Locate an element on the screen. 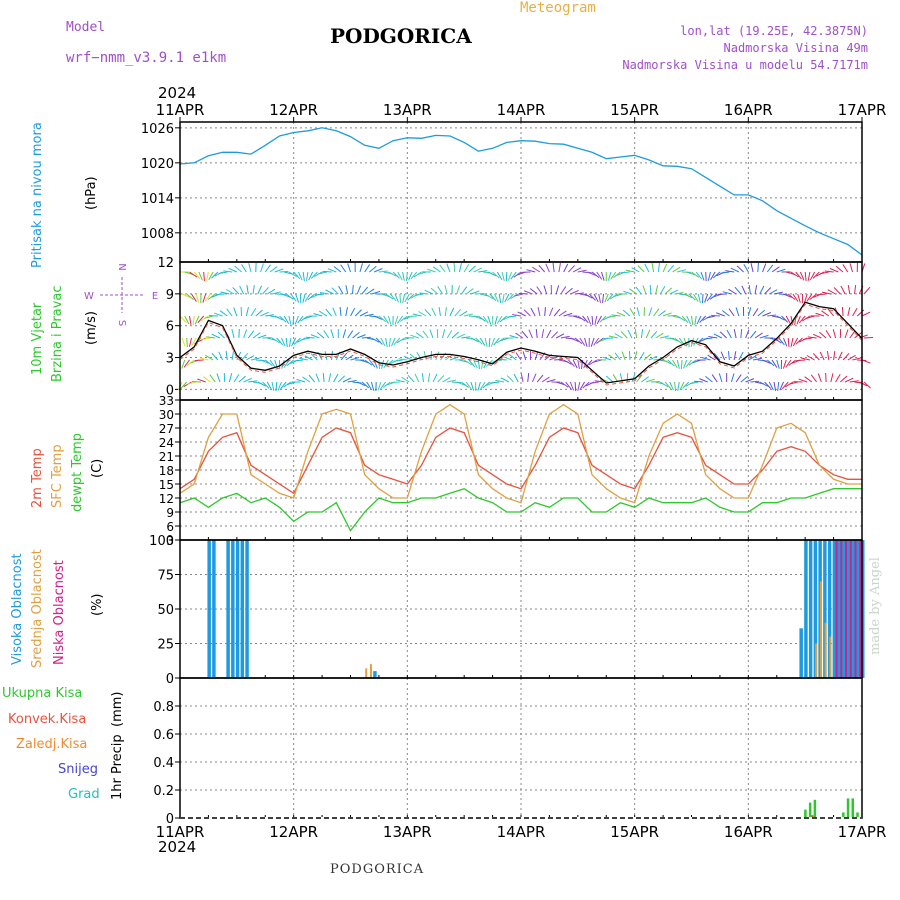  y-tick-label: 0 is located at coordinates (170, 819).